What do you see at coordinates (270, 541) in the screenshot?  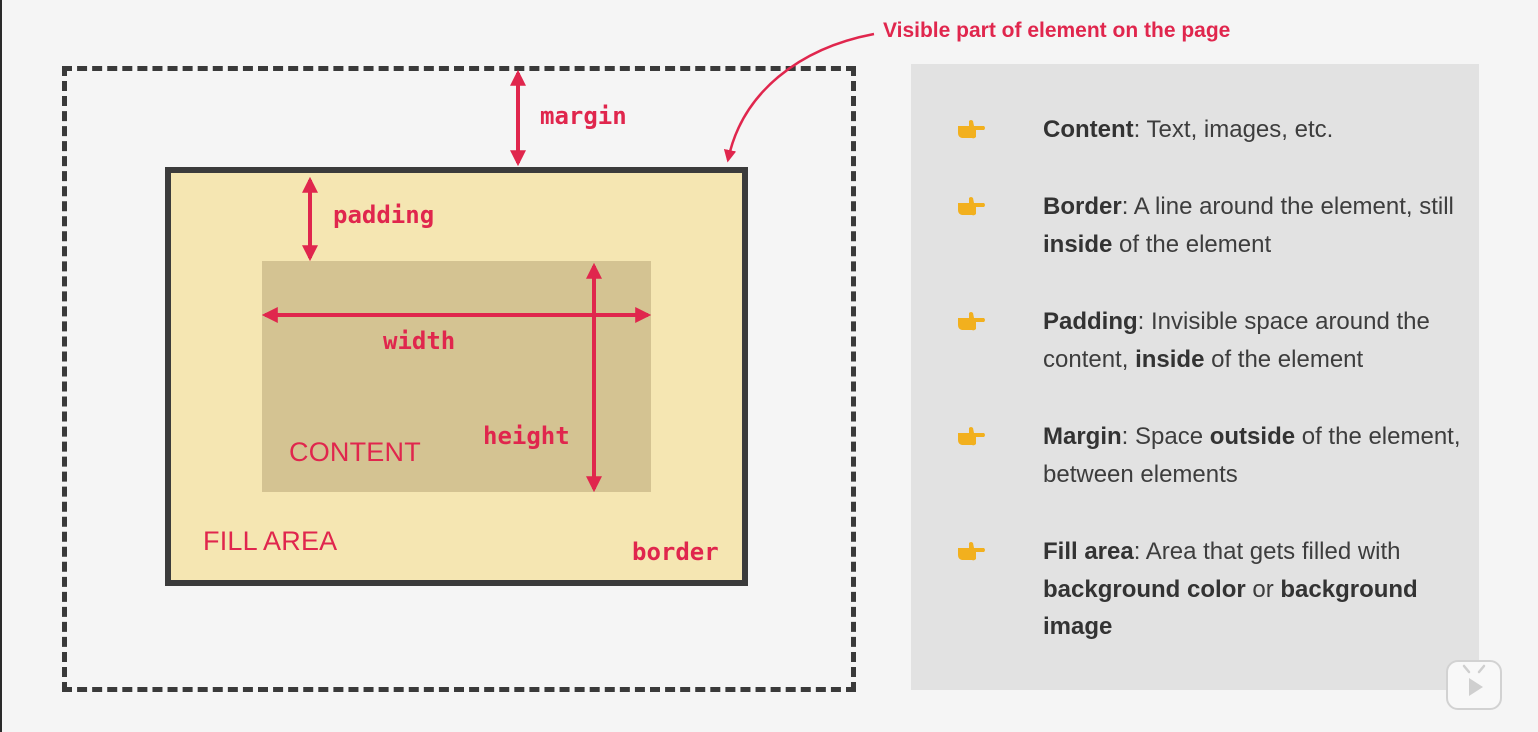 I see `fill-area-label: FILL AREA` at bounding box center [270, 541].